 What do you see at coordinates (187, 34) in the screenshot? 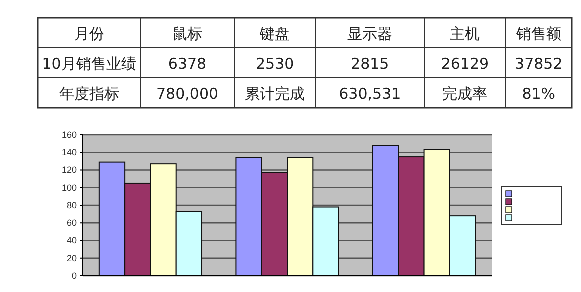
I see `category-label: 鼠标` at bounding box center [187, 34].